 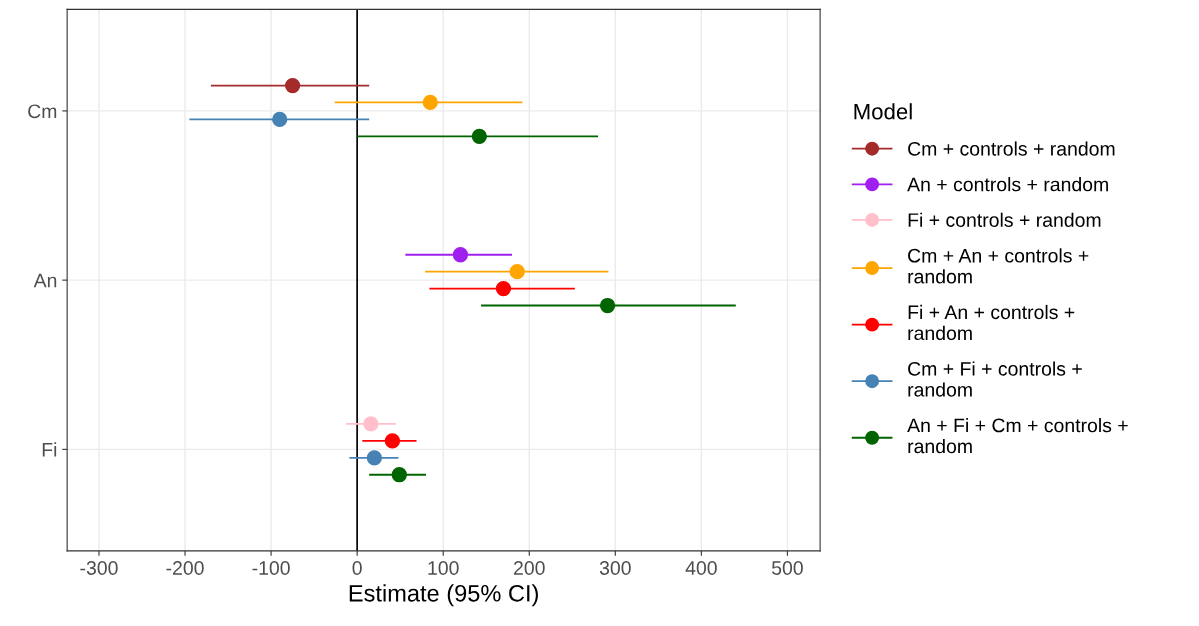 I want to click on legend-label: Fi + controls + random, so click(x=1004, y=219).